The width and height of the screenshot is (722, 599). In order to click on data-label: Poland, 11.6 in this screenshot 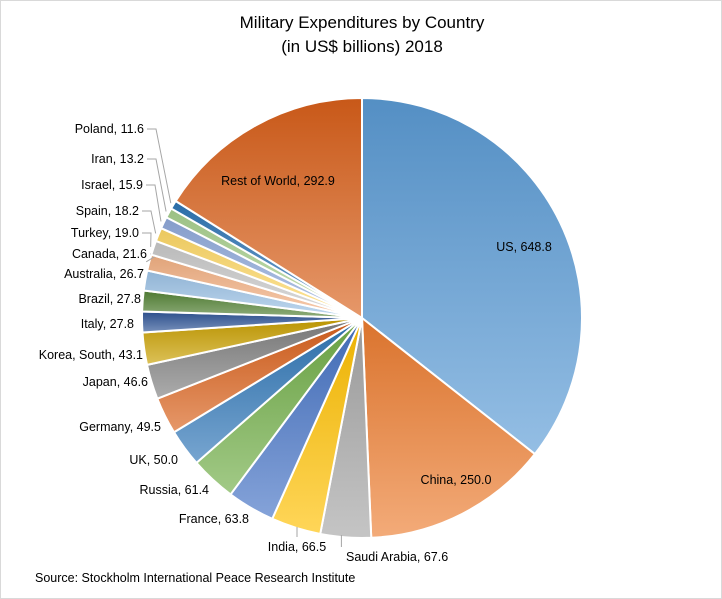, I will do `click(109, 129)`.